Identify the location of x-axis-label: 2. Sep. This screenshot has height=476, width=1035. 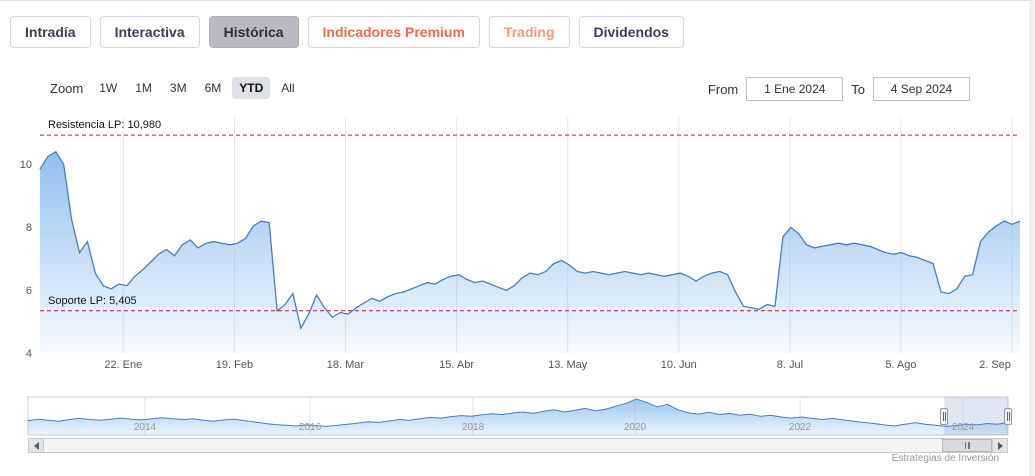
(995, 365).